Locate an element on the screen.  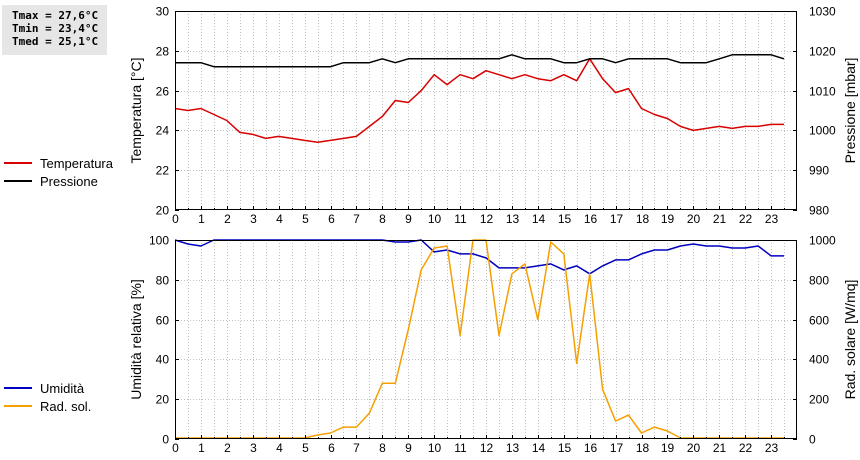
panel2-x-tick-label: 18 is located at coordinates (643, 448).